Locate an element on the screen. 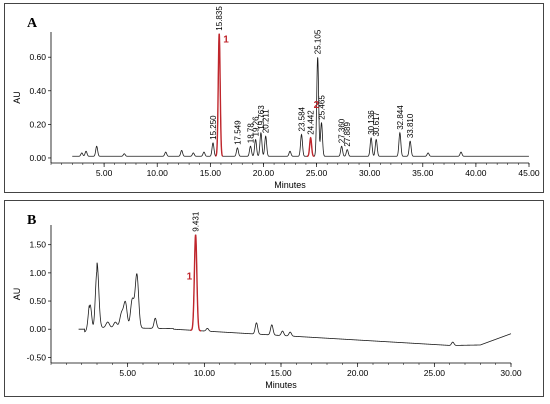  y-tick-label: -0.50 is located at coordinates (37, 357).